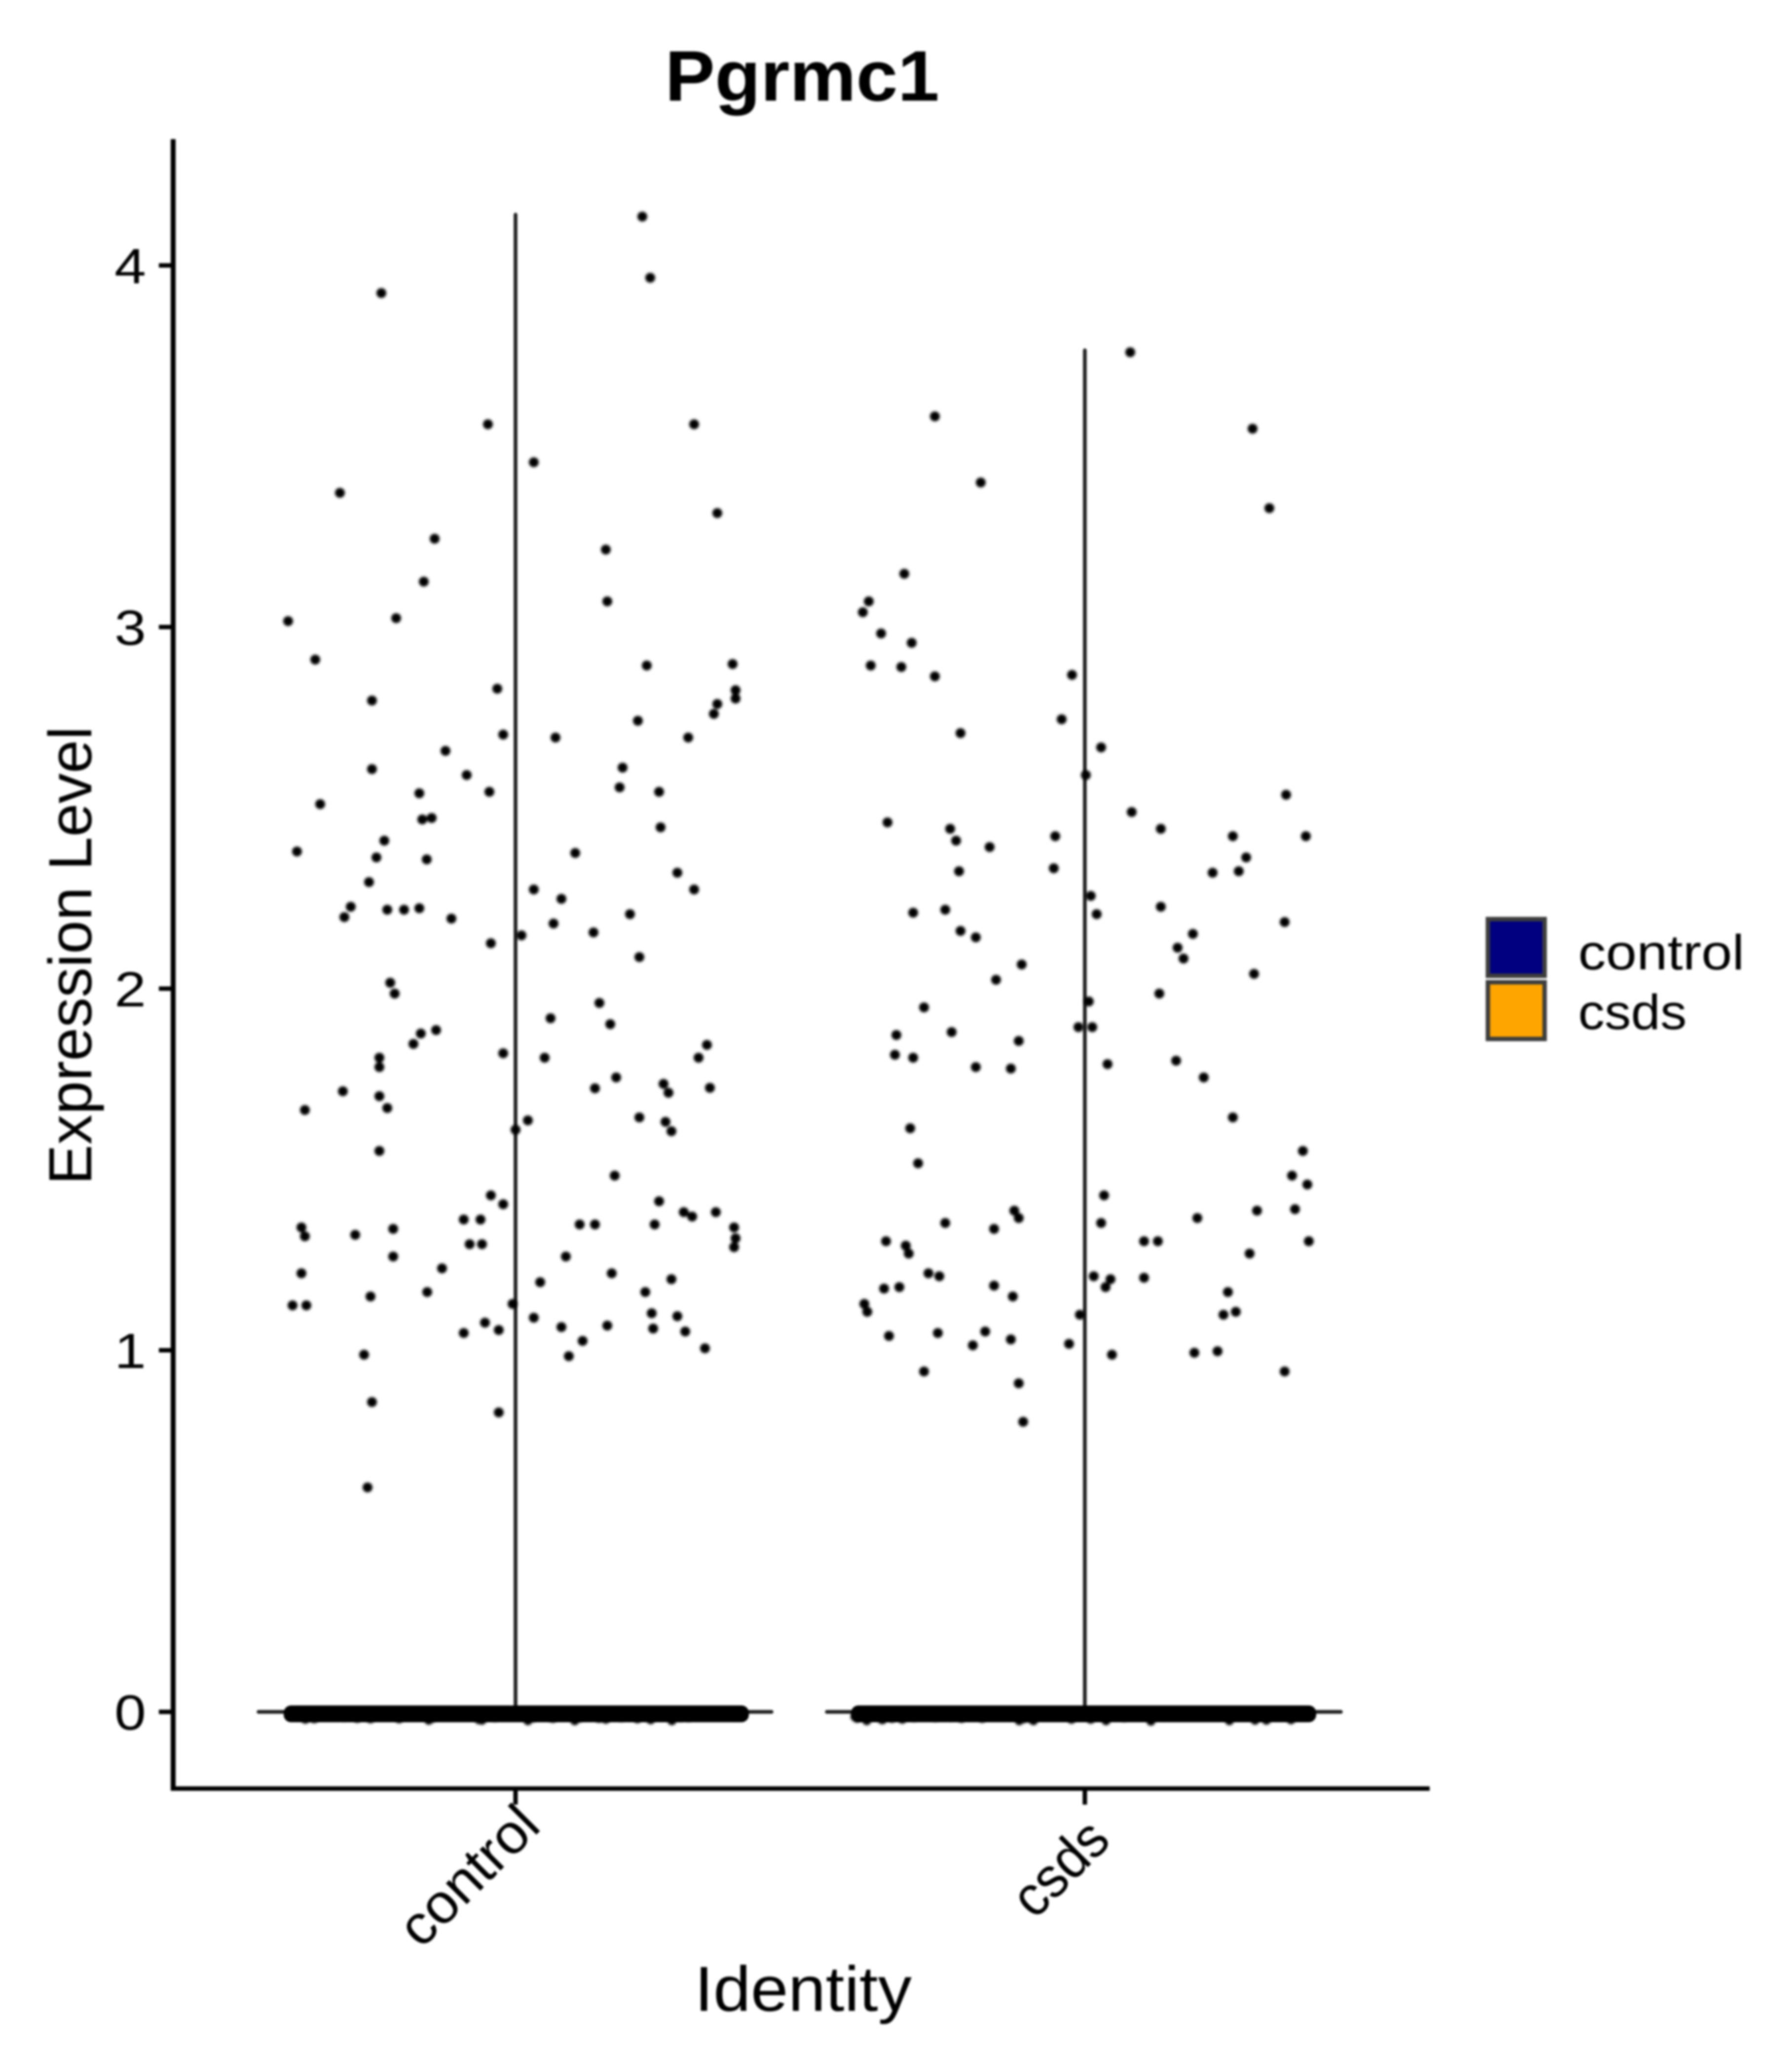  Describe the element at coordinates (71, 956) in the screenshot. I see `svg-text: Expression Level` at that location.